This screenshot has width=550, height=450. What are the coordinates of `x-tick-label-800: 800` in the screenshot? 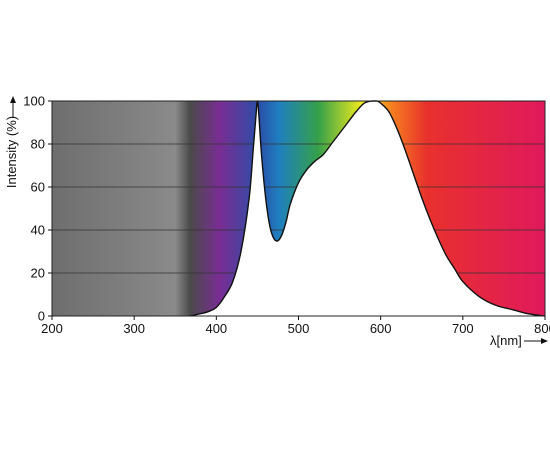 It's located at (542, 328).